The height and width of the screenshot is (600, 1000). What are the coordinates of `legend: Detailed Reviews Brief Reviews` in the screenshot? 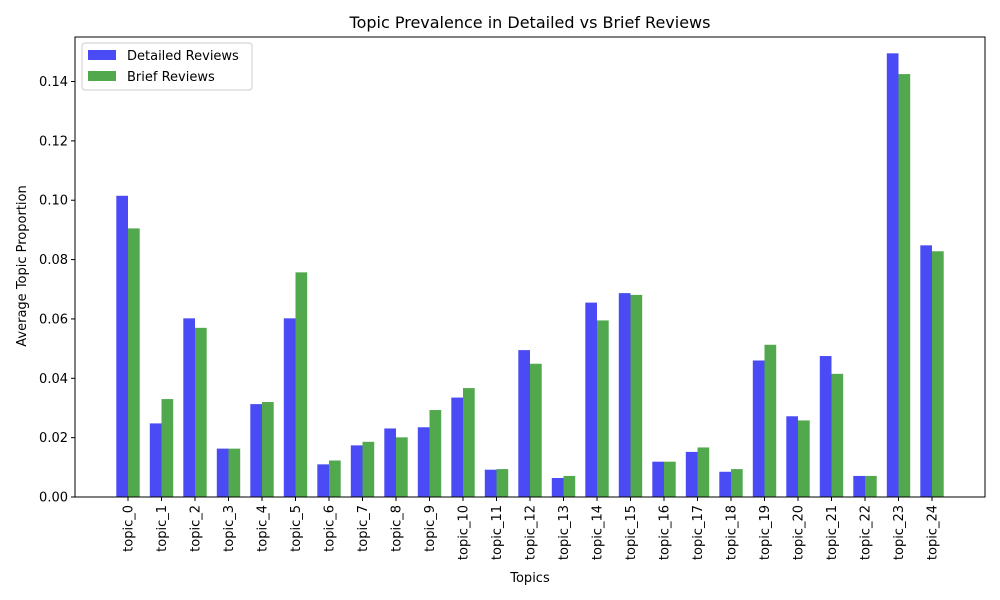 It's located at (167, 66).